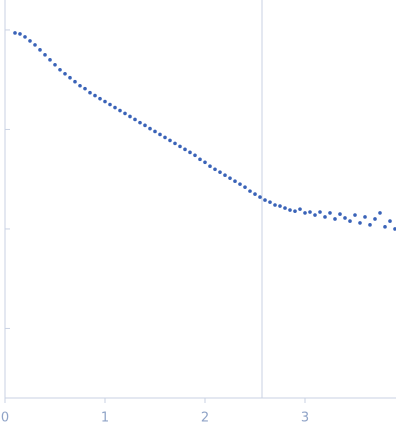 The height and width of the screenshot is (437, 396). I want to click on x-tick-label: 2, so click(205, 418).